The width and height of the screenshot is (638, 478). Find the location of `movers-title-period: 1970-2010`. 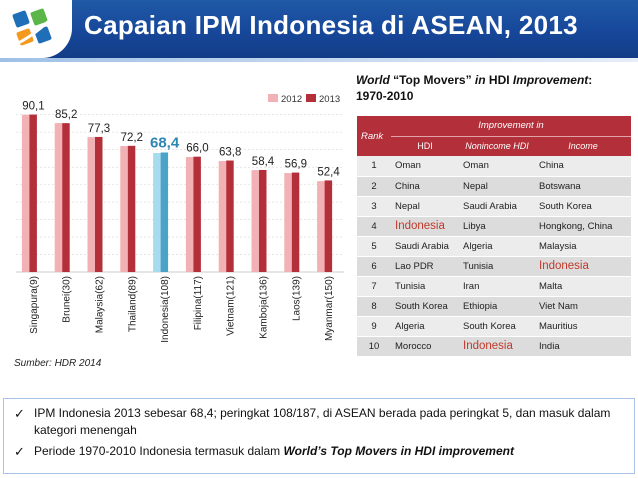

movers-title-period: 1970-2010 is located at coordinates (385, 96).